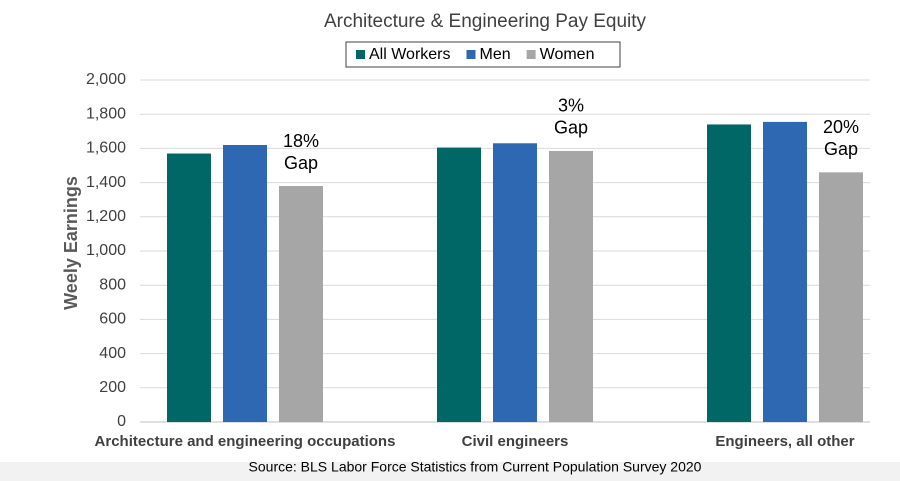 The width and height of the screenshot is (900, 481). Describe the element at coordinates (567, 54) in the screenshot. I see `legend-label: Women` at that location.